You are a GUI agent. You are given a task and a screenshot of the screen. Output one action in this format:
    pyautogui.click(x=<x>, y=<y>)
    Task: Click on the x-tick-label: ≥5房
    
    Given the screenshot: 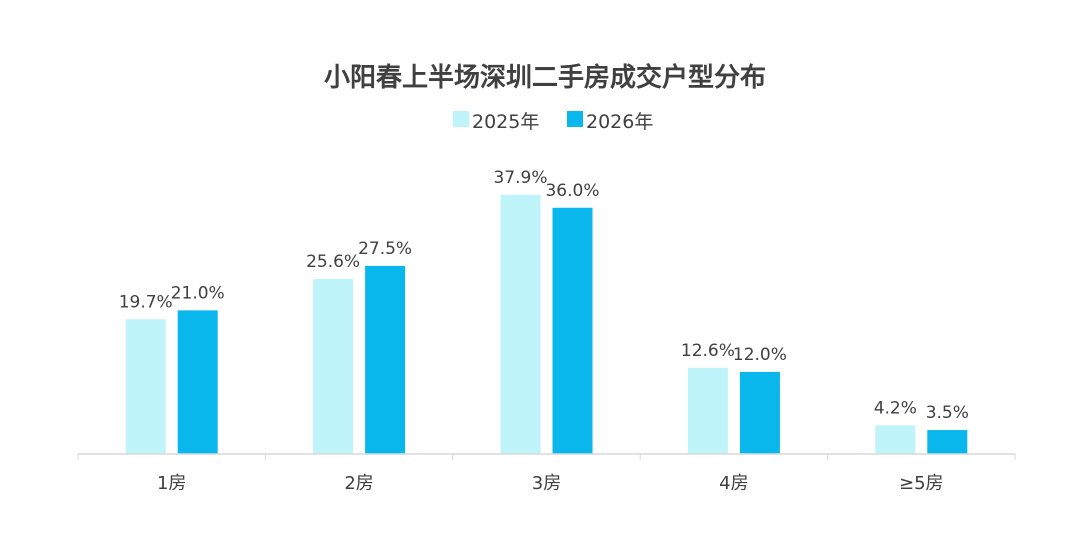 What is the action you would take?
    pyautogui.click(x=921, y=483)
    